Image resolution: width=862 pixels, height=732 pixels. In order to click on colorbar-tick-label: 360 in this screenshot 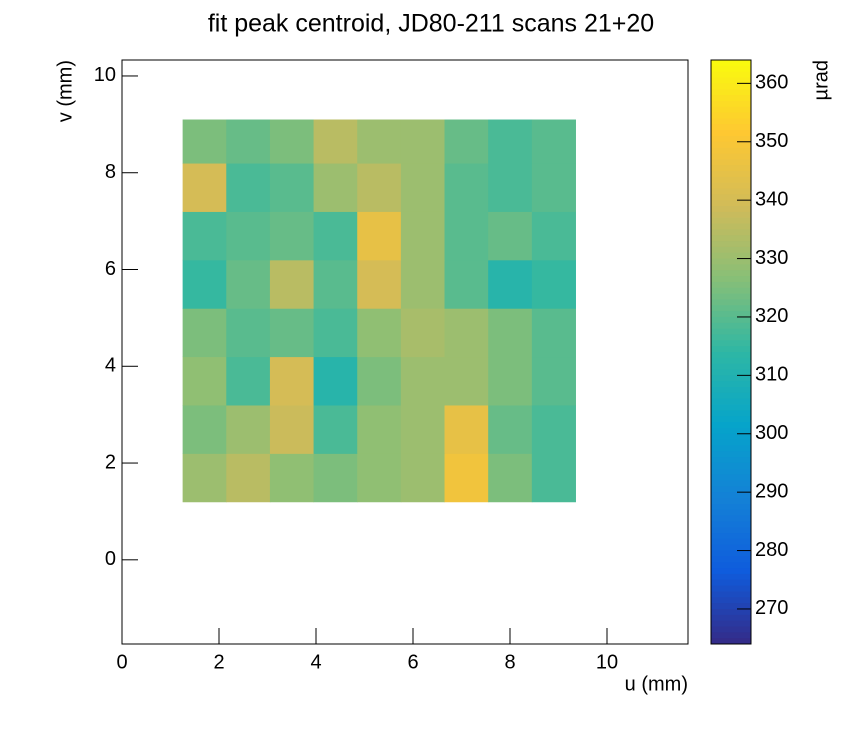, I will do `click(771, 83)`.